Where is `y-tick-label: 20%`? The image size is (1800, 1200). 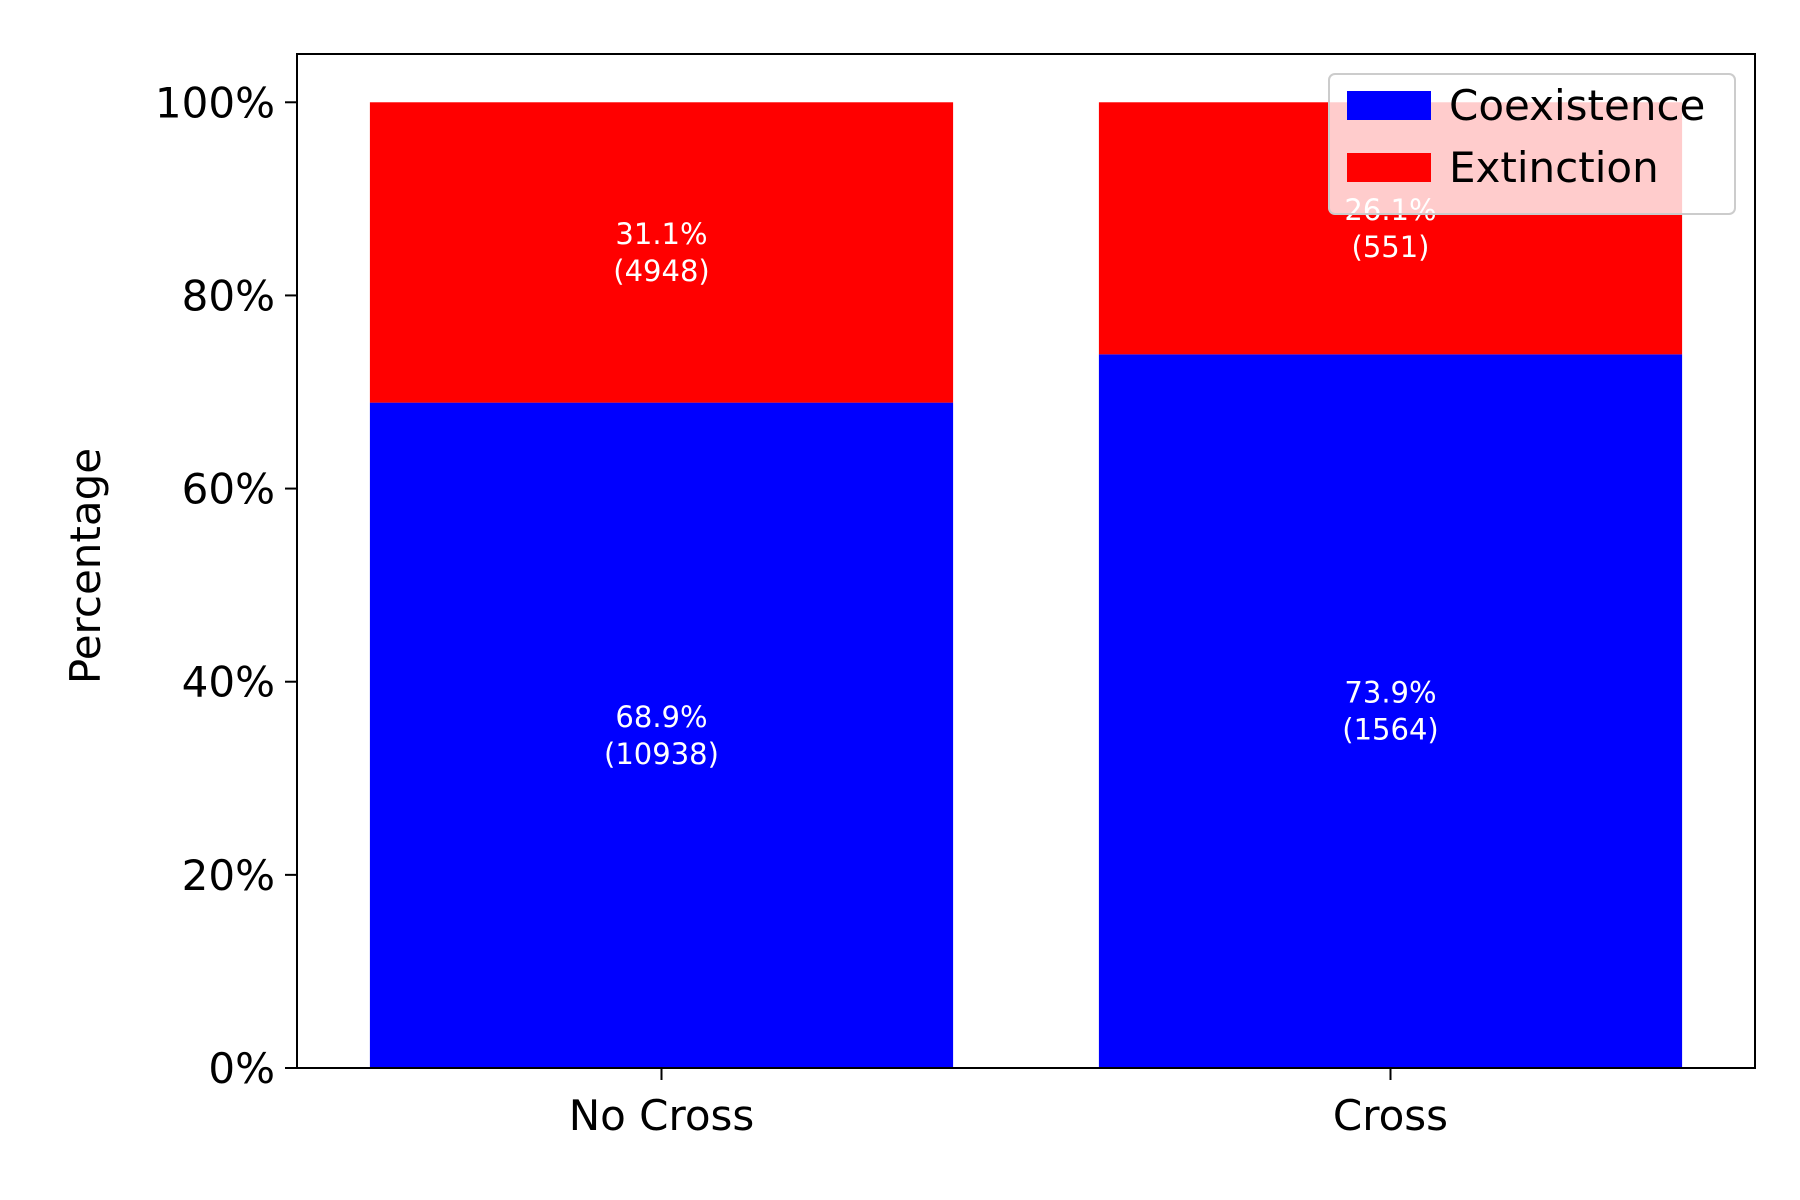 y-tick-label: 20% is located at coordinates (228, 875).